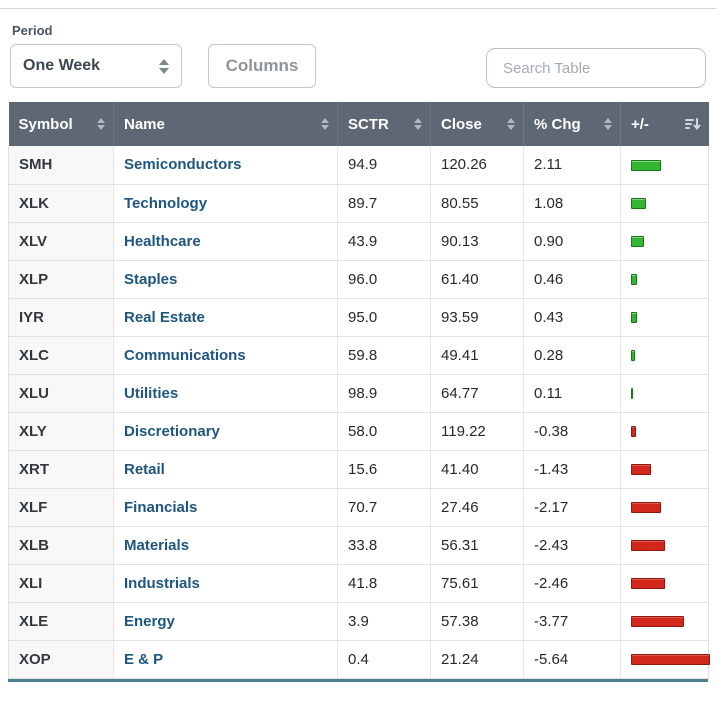 The width and height of the screenshot is (716, 711). Describe the element at coordinates (384, 393) in the screenshot. I see `sctr-cell: 98.9` at that location.